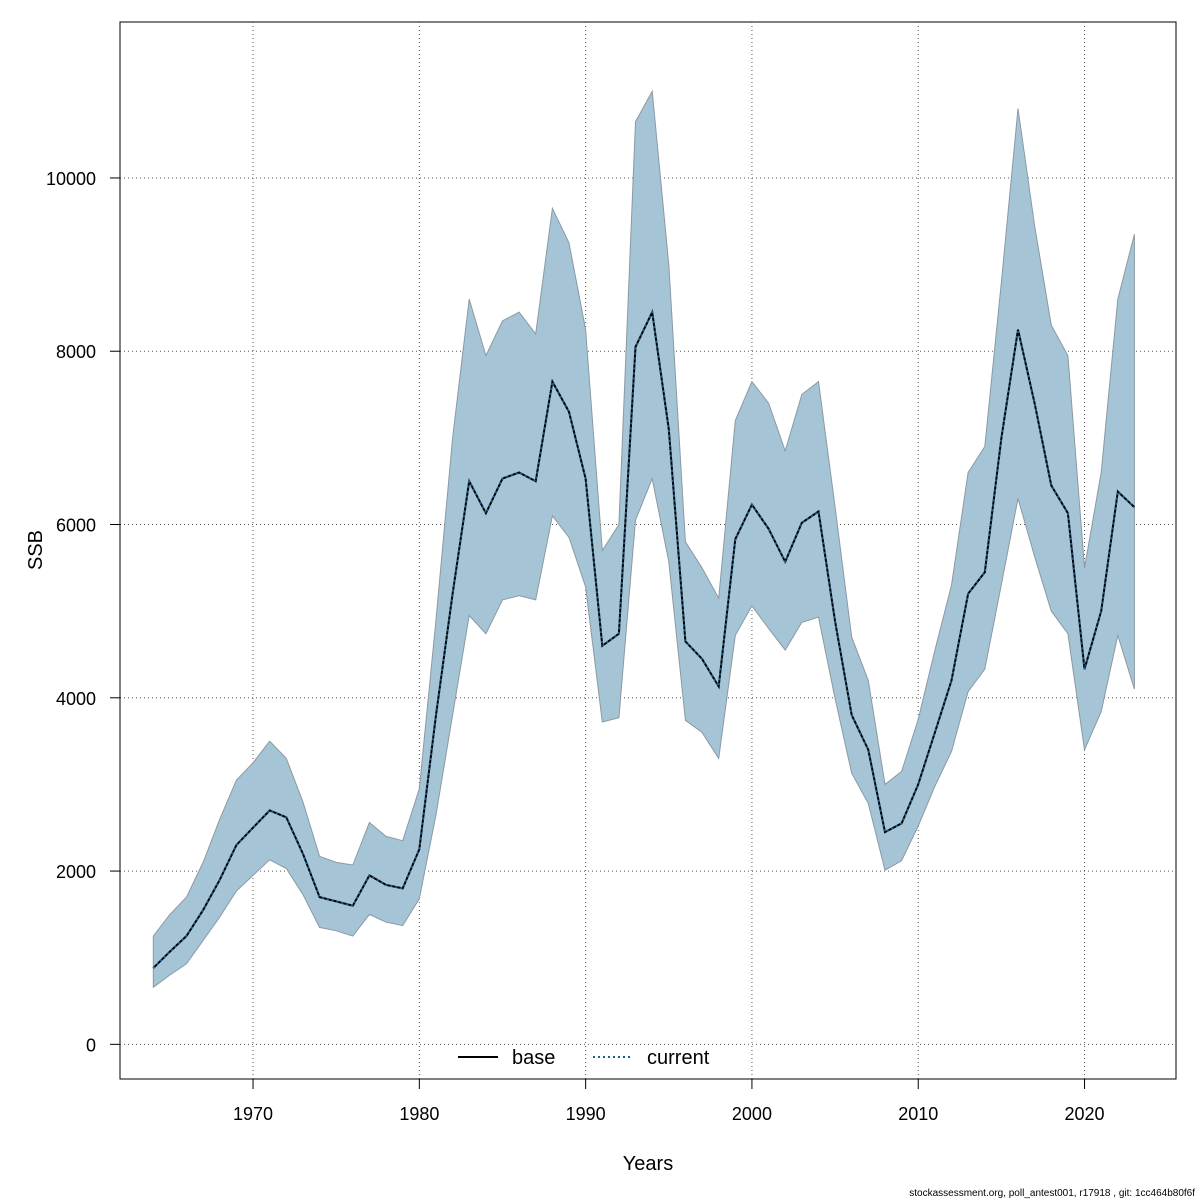  Describe the element at coordinates (669, 1101) in the screenshot. I see `x-axis: 1970 1980 1990 2000 2010 2020` at that location.